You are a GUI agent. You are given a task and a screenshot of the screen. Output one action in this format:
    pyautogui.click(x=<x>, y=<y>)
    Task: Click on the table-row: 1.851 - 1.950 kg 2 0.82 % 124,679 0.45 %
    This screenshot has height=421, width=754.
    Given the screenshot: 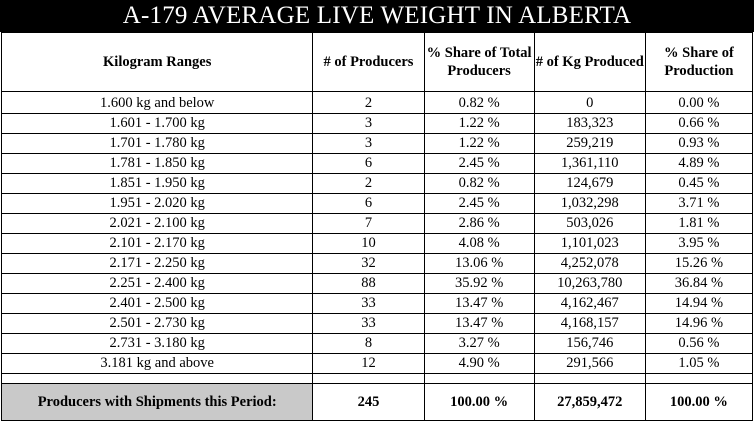 What is the action you would take?
    pyautogui.click(x=377, y=183)
    